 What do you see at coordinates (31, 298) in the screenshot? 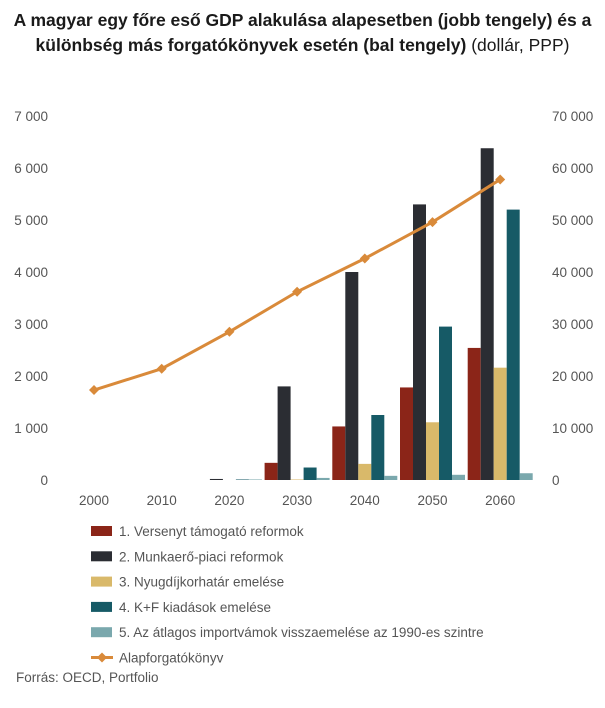
I see `left-axis: 0 1 000 2 000 3 000 4 000 5 000 6 000 7 000` at bounding box center [31, 298].